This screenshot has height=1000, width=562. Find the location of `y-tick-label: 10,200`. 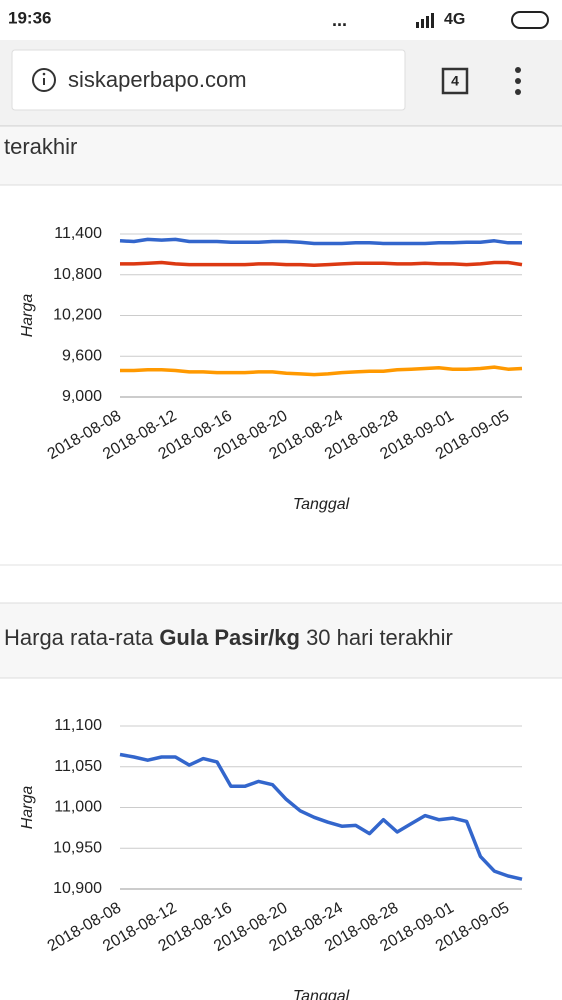

y-tick-label: 10,200 is located at coordinates (77, 315).